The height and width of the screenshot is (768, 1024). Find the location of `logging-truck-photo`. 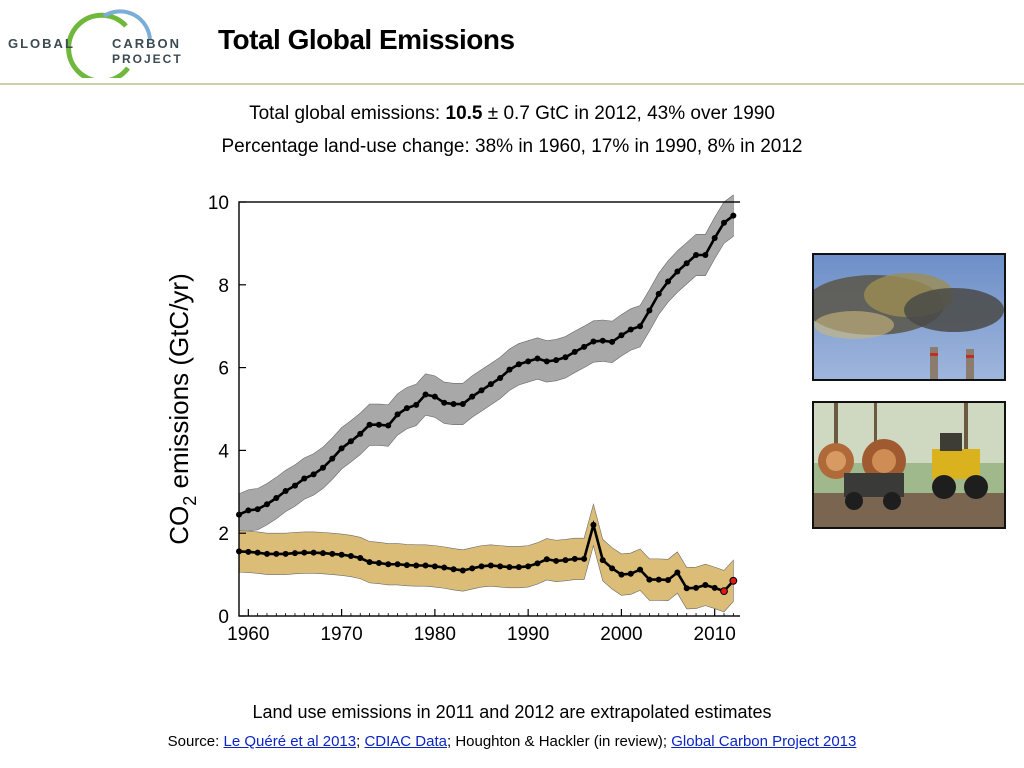

logging-truck-photo is located at coordinates (909, 465).